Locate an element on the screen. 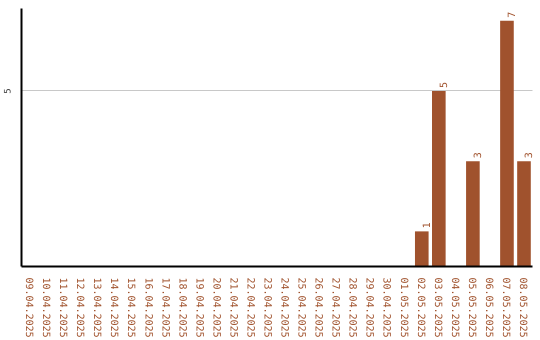  x-tick-label: 02.05.2025 is located at coordinates (420, 308).